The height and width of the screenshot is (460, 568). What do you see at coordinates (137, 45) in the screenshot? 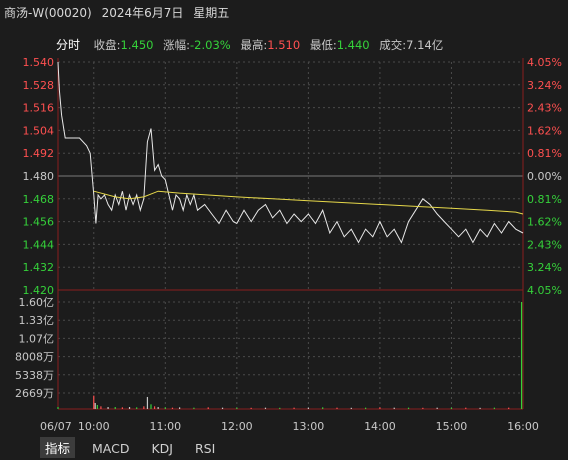
I see `close-value: 1.450` at bounding box center [137, 45].